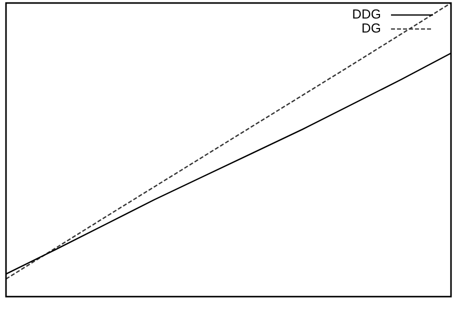  What do you see at coordinates (366, 14) in the screenshot?
I see `legend-label: DDG` at bounding box center [366, 14].